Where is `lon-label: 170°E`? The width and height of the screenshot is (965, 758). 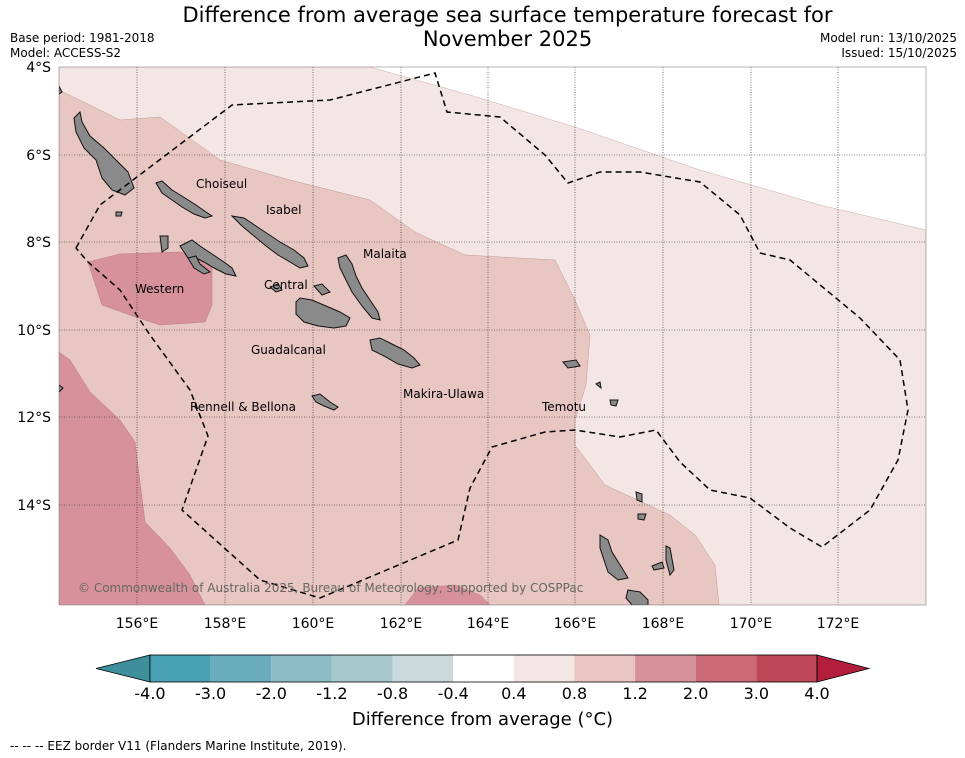 lon-label: 170°E is located at coordinates (751, 624).